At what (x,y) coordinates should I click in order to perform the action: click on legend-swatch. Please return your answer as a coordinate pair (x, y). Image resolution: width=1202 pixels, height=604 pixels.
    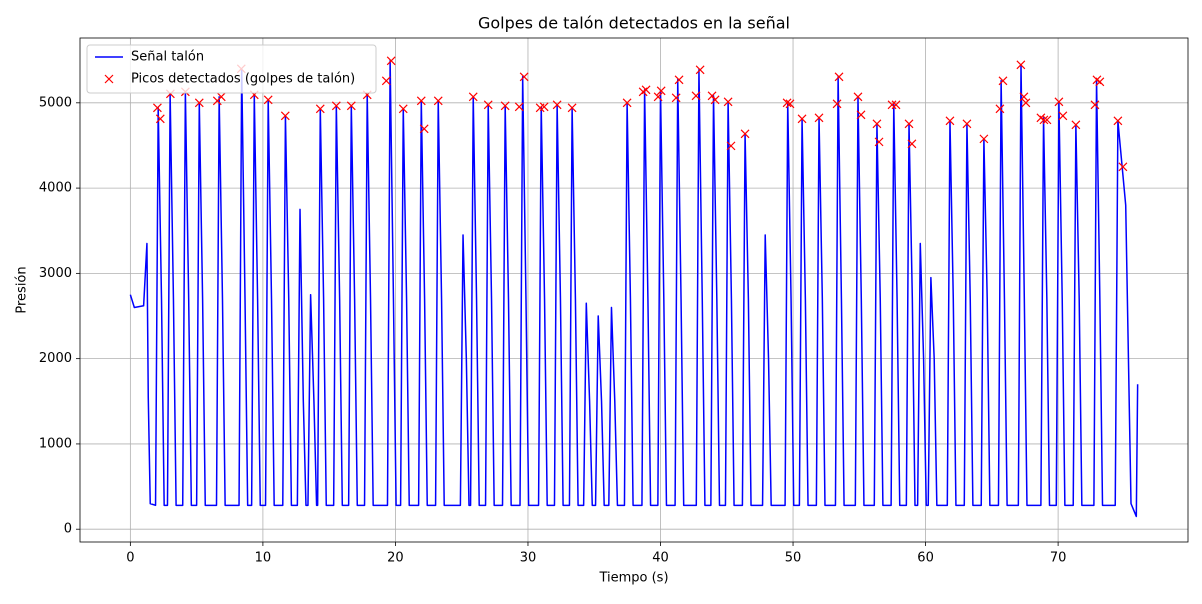
    Looking at the image, I should click on (109, 79).